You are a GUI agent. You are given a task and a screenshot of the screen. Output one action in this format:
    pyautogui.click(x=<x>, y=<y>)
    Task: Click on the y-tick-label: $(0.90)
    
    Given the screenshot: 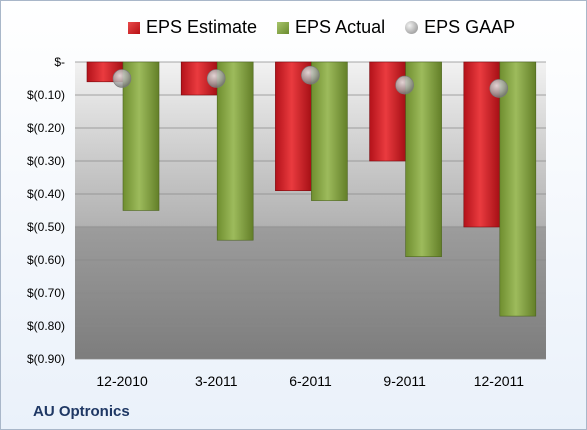 What is the action you would take?
    pyautogui.click(x=46, y=359)
    